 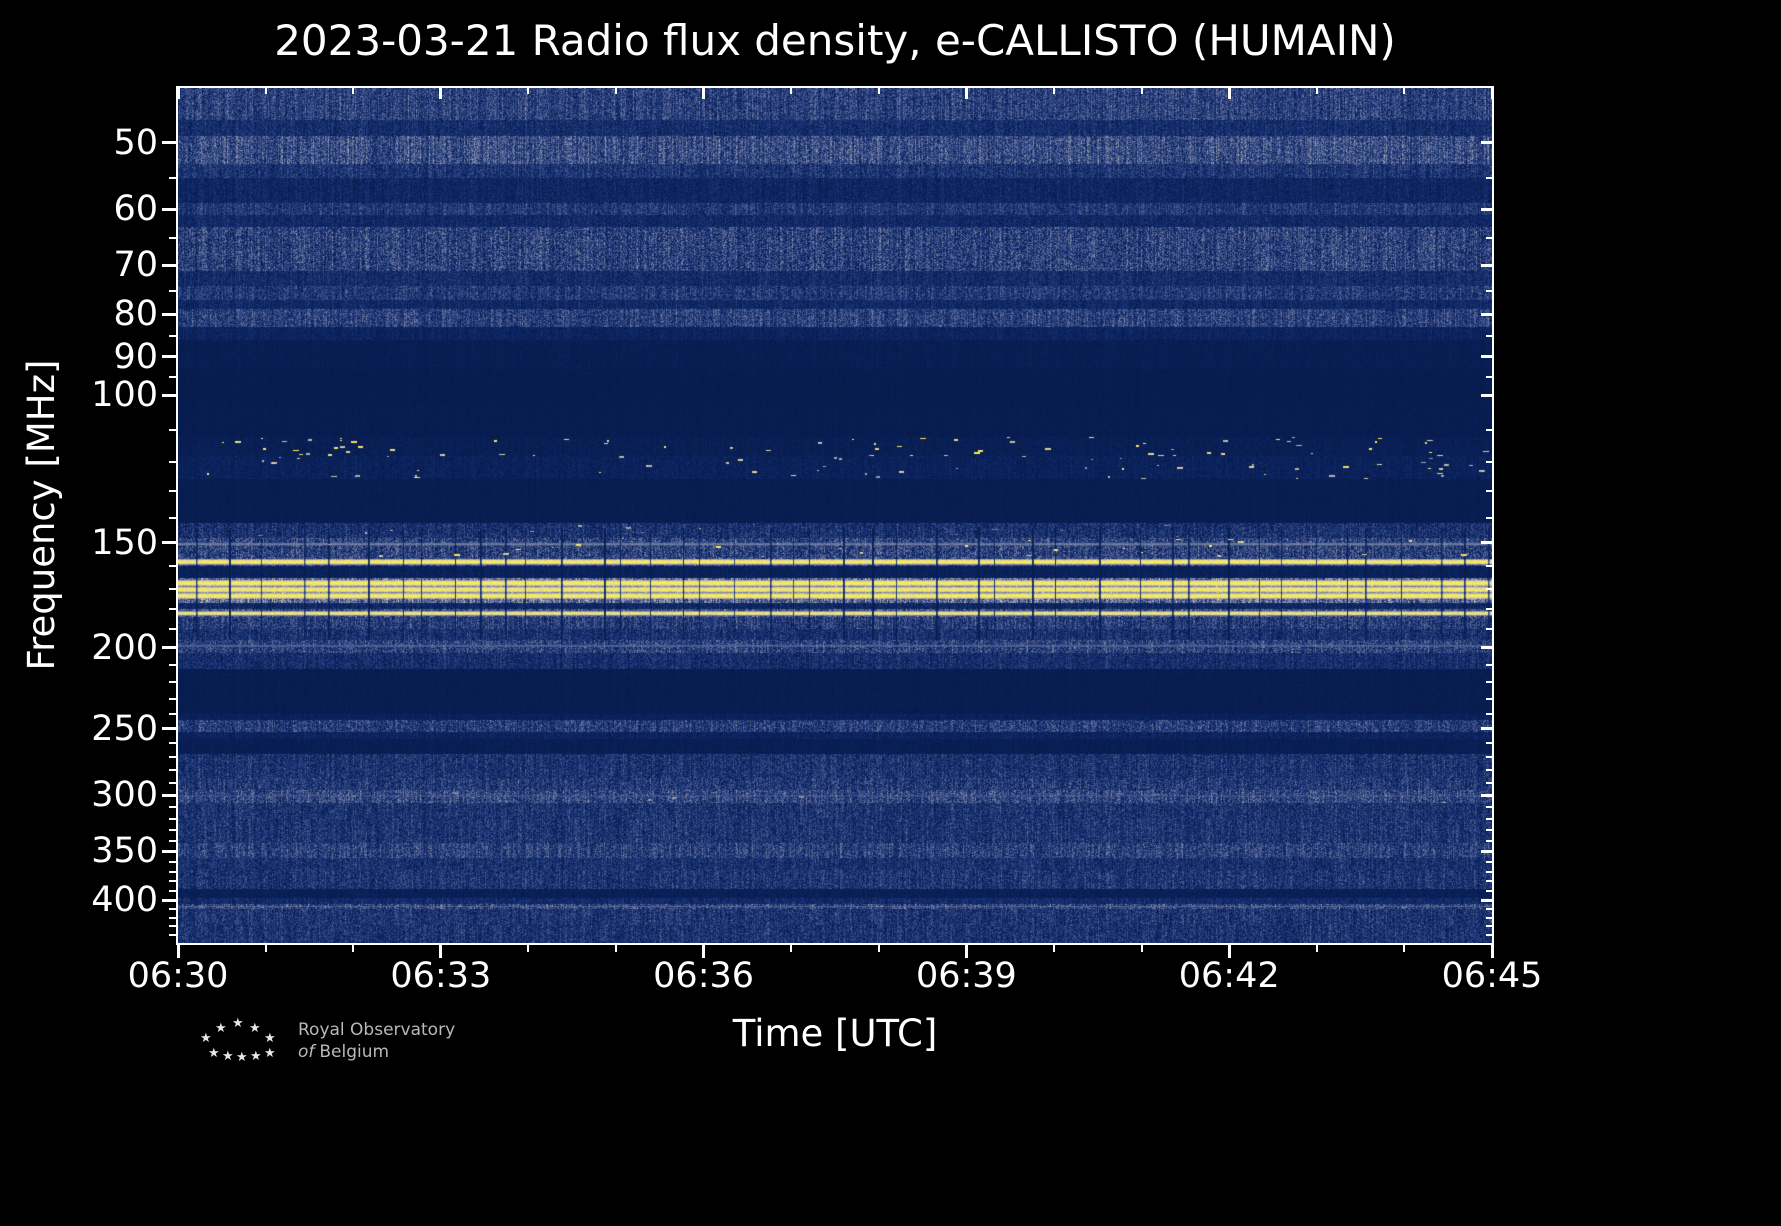 I want to click on x-tick-label: 06:30, so click(x=178, y=976).